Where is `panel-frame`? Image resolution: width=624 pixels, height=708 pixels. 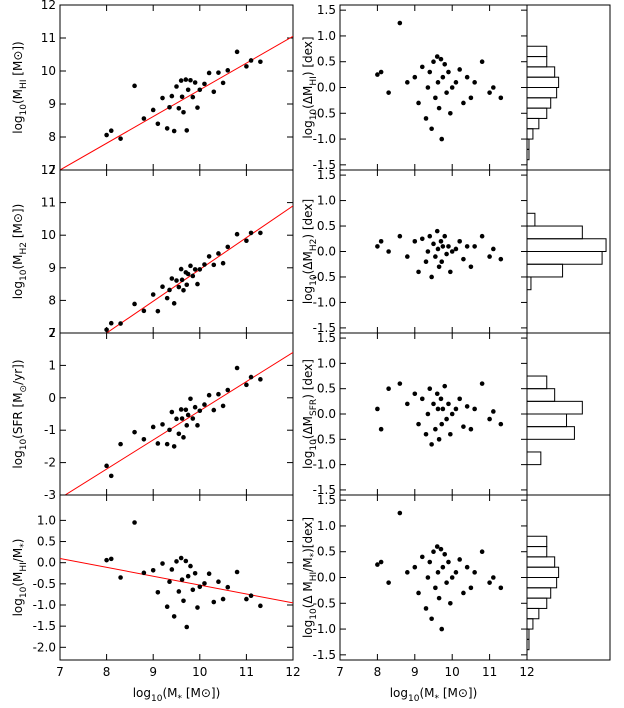 panel-frame is located at coordinates (176, 251).